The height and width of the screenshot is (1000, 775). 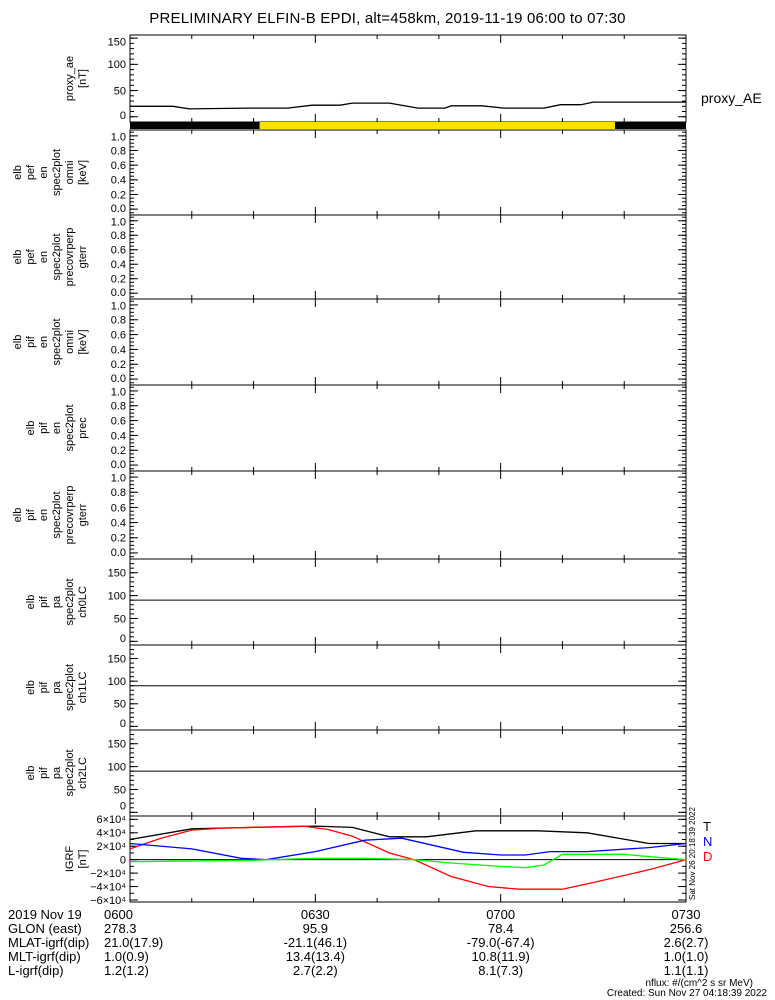 I want to click on y-axis-label-line: gterr, so click(x=83, y=514).